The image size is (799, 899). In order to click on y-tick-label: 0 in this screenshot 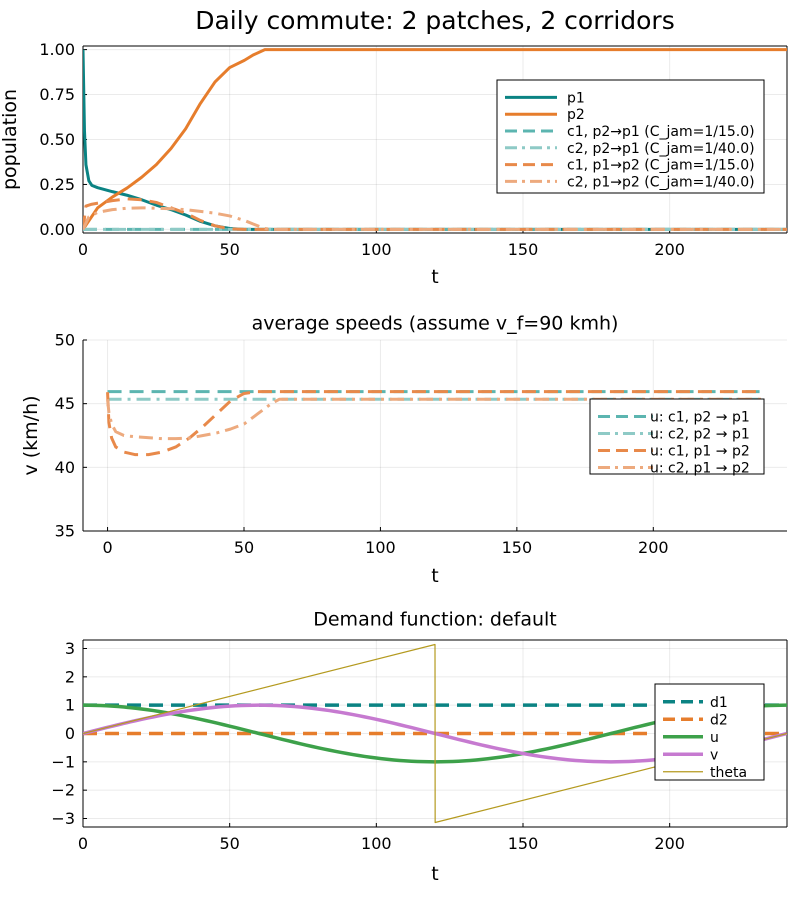, I will do `click(70, 733)`.